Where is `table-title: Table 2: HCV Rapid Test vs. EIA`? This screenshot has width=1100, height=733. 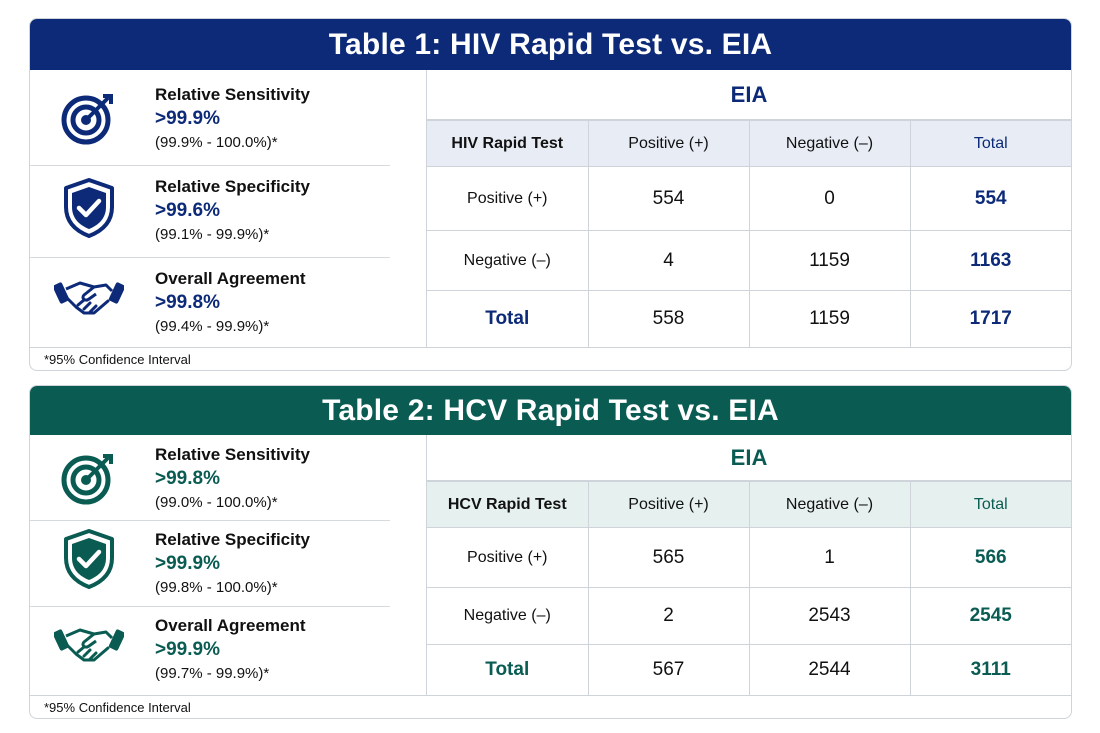
table-title: Table 2: HCV Rapid Test vs. EIA is located at coordinates (550, 410).